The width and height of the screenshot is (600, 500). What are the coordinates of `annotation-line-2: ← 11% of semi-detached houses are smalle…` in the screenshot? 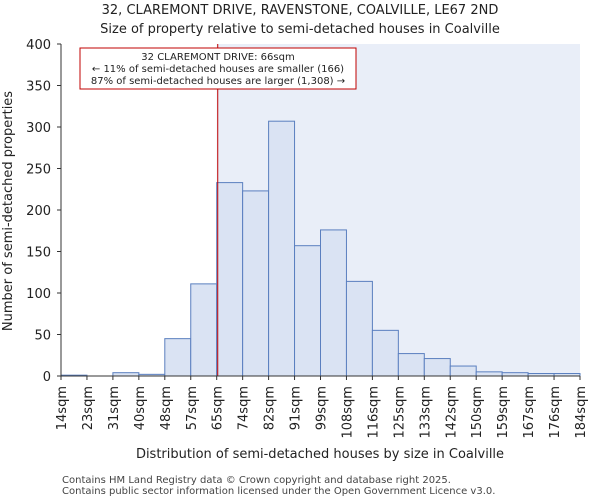 It's located at (218, 69).